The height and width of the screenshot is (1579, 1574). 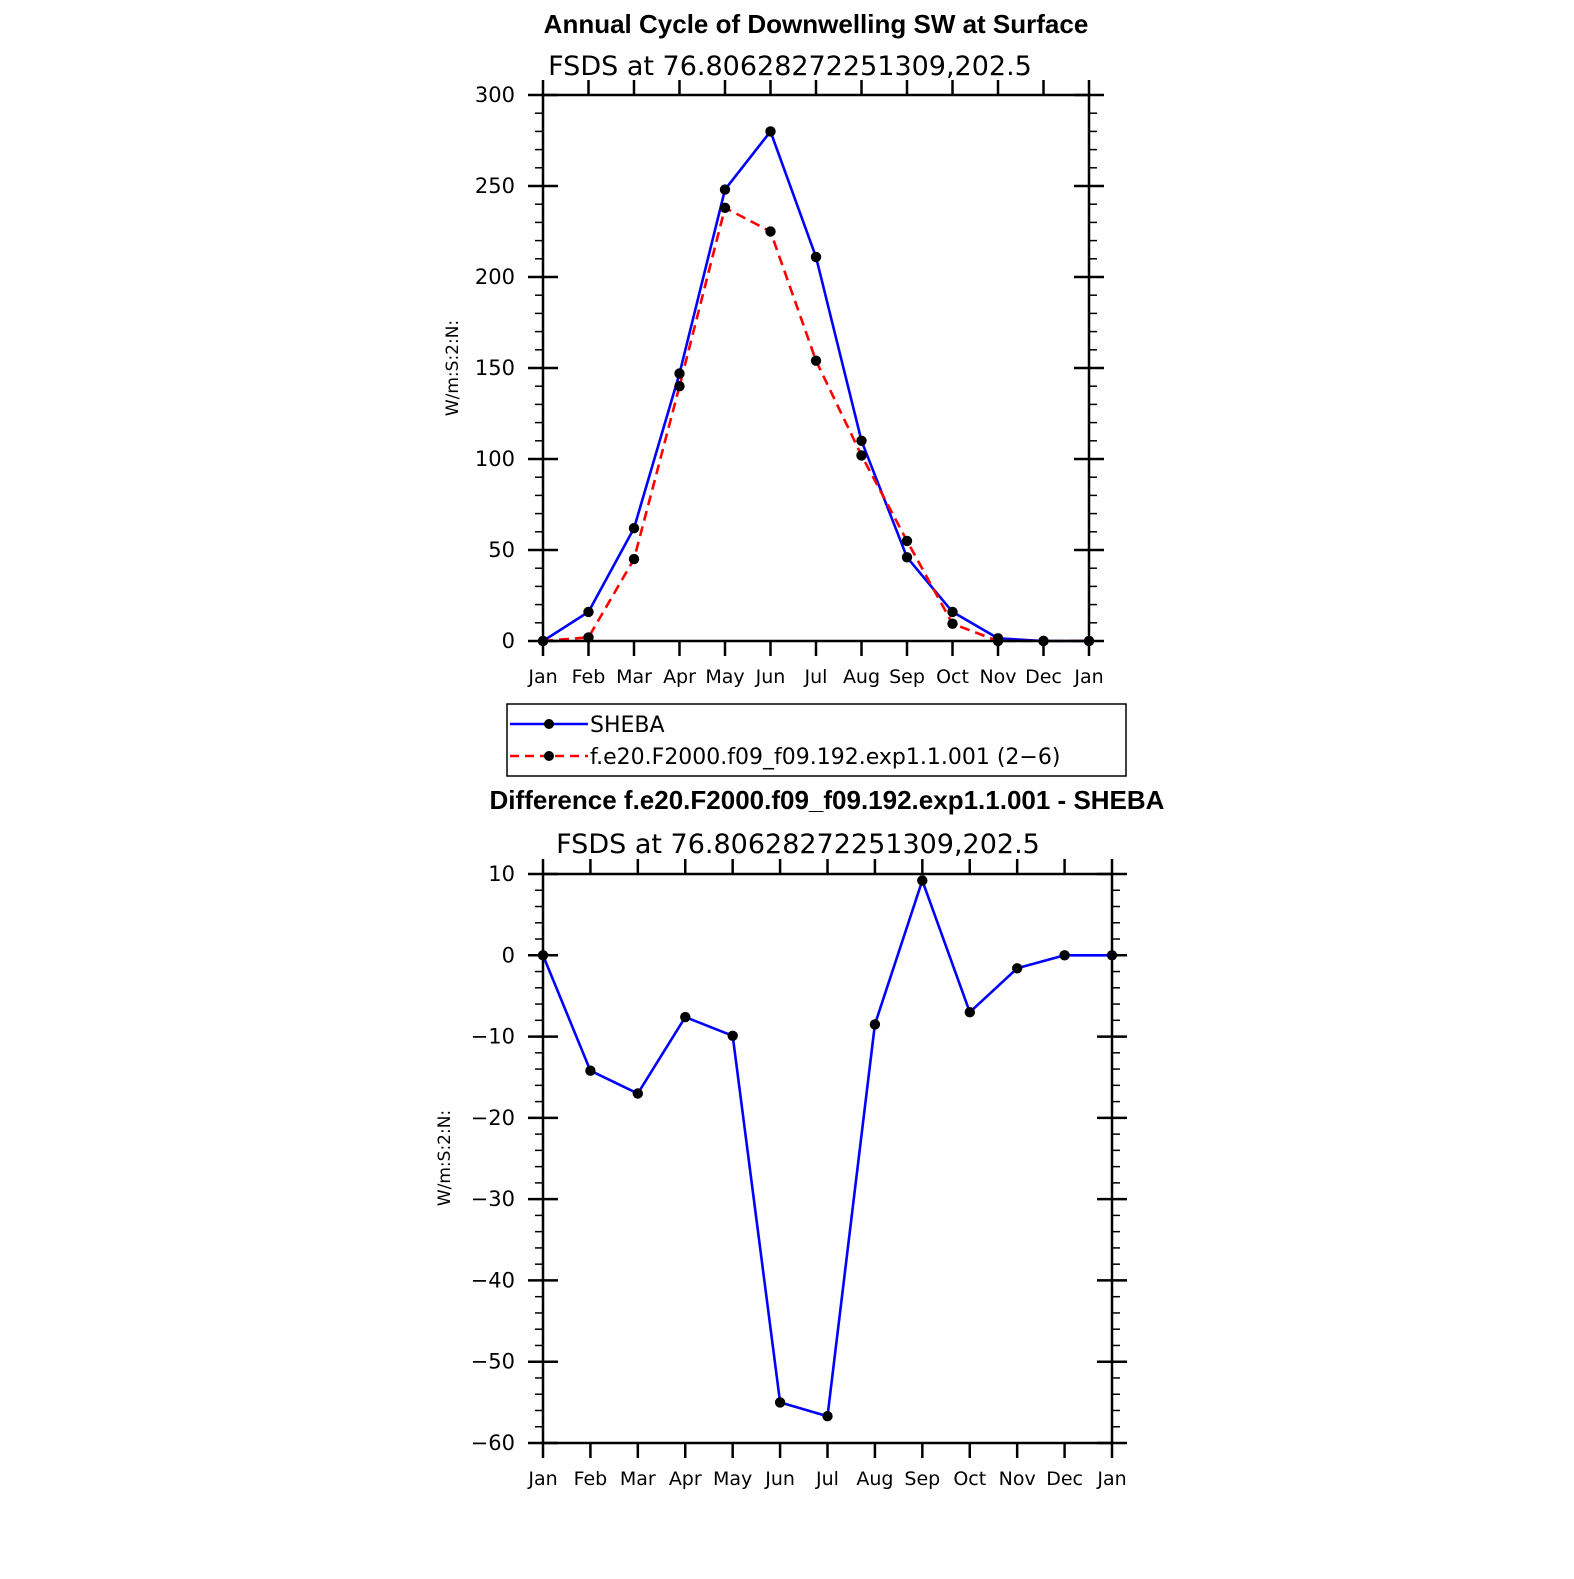 What do you see at coordinates (493, 1362) in the screenshot?
I see `y-tick-label: −50` at bounding box center [493, 1362].